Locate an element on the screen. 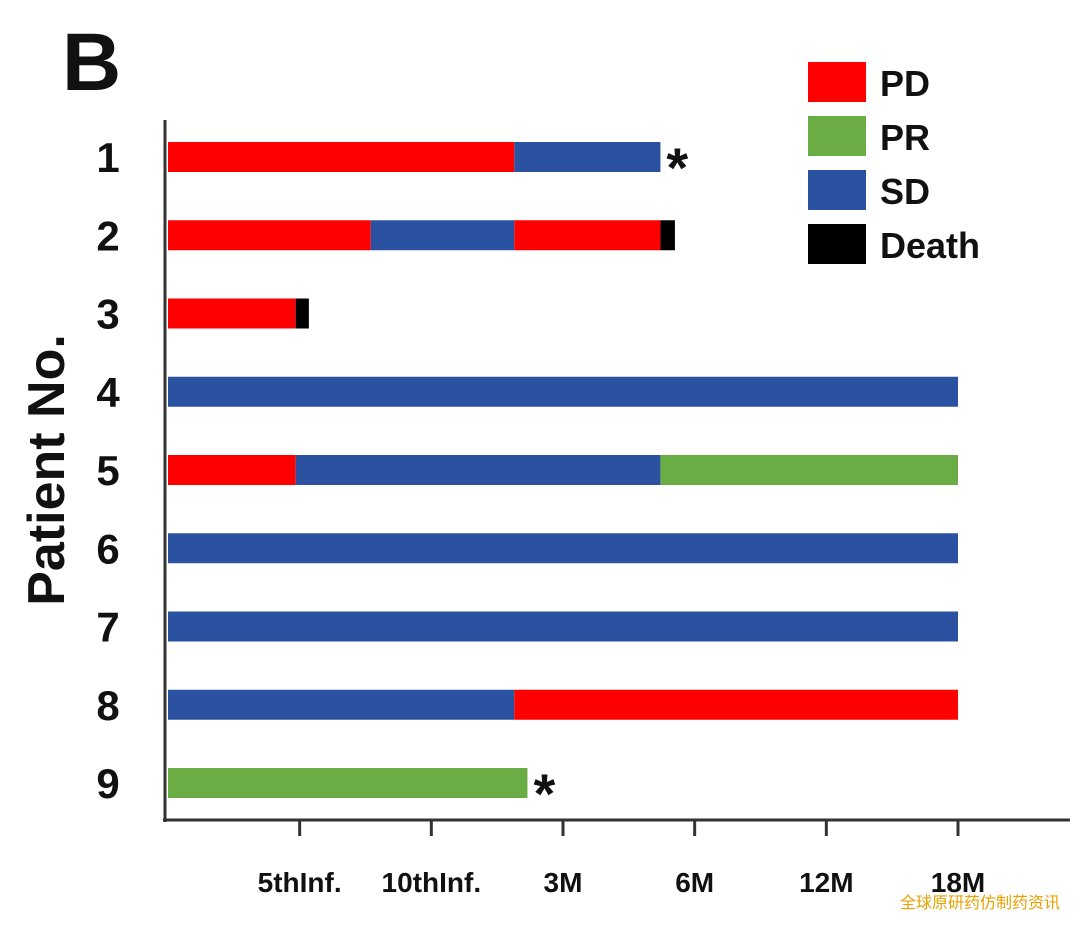 The height and width of the screenshot is (930, 1080). y-tick-label: 9 is located at coordinates (107, 783).